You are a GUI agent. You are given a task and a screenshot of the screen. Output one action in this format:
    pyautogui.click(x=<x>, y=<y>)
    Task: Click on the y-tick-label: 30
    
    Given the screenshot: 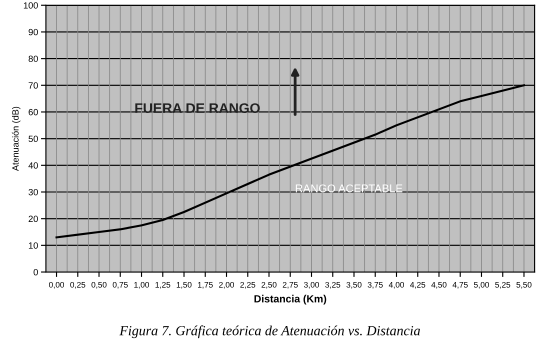 What is the action you would take?
    pyautogui.click(x=33, y=192)
    